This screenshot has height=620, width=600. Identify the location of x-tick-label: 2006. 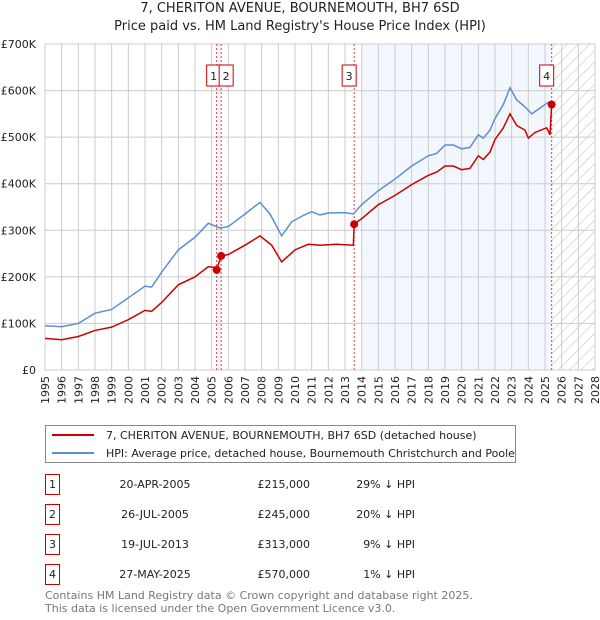
(228, 390).